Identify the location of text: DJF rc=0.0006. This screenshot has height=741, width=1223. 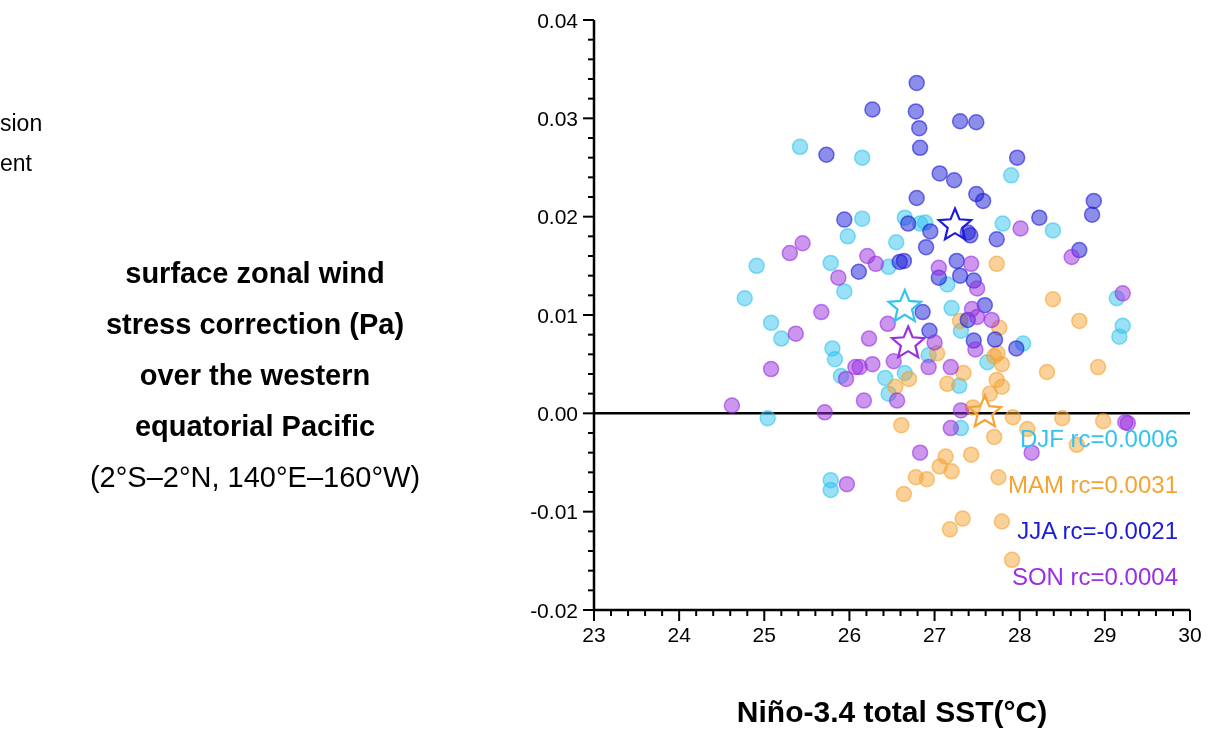
(1098, 439).